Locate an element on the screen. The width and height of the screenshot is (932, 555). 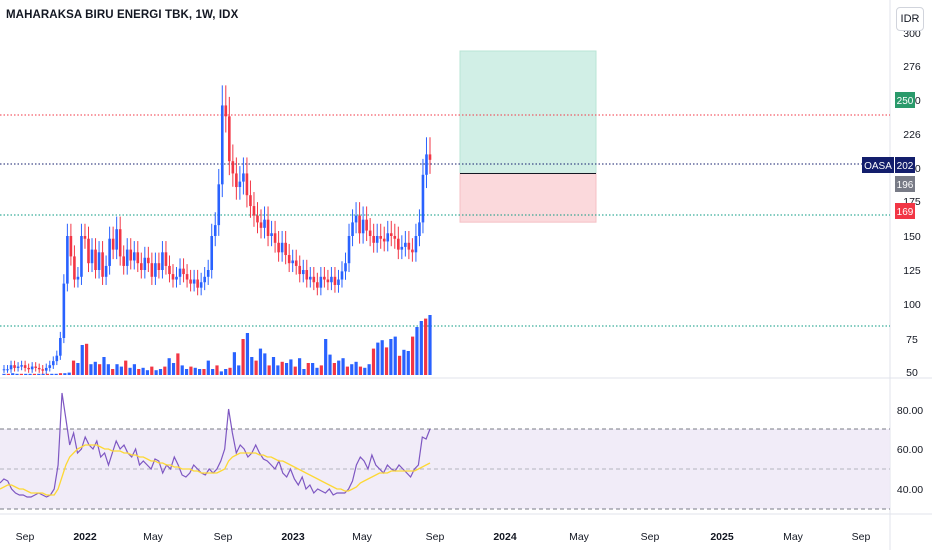
target-zone is located at coordinates (528, 112).